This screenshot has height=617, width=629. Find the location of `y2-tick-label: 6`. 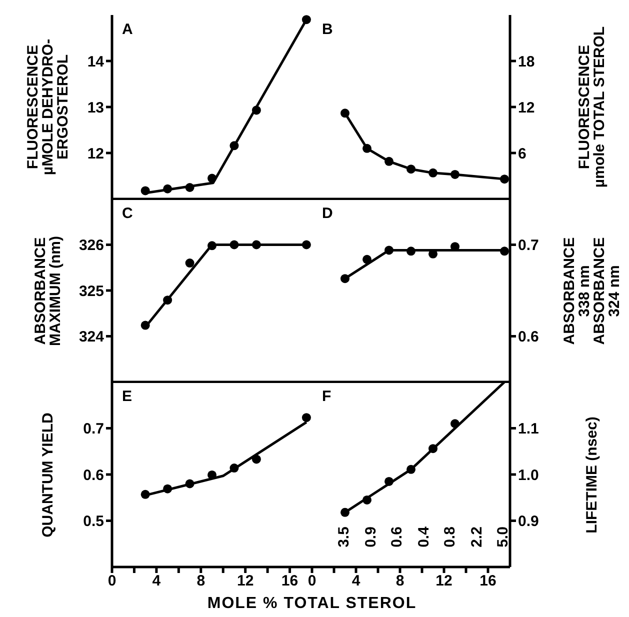

y2-tick-label: 6 is located at coordinates (522, 153).